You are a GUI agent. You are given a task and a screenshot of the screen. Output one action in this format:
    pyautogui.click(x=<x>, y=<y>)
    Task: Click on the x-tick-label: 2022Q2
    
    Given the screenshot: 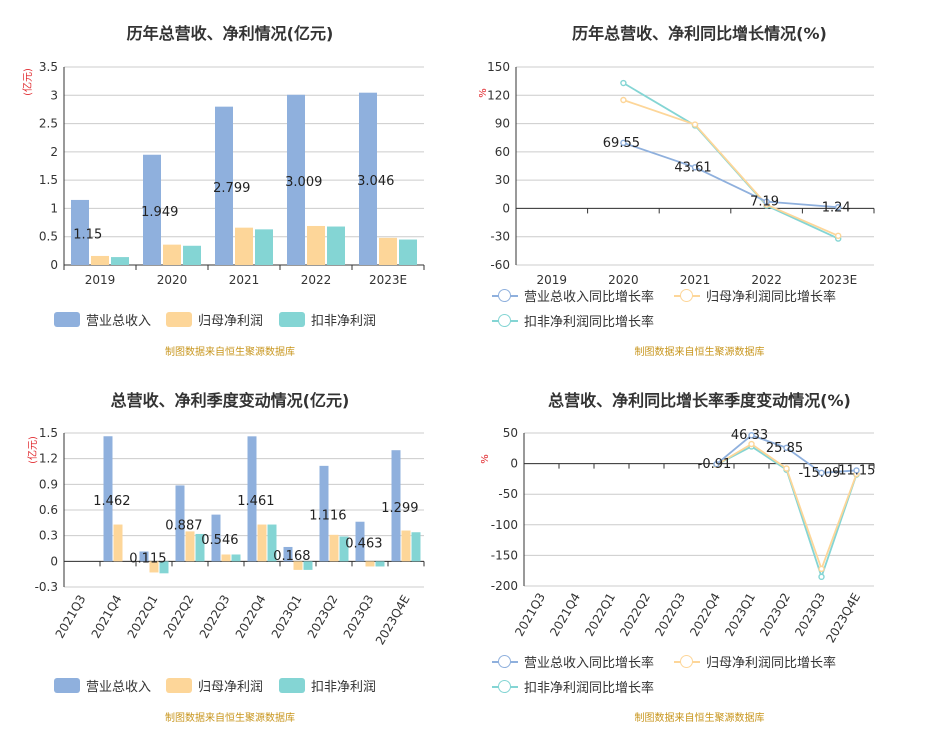 What is the action you would take?
    pyautogui.click(x=179, y=617)
    